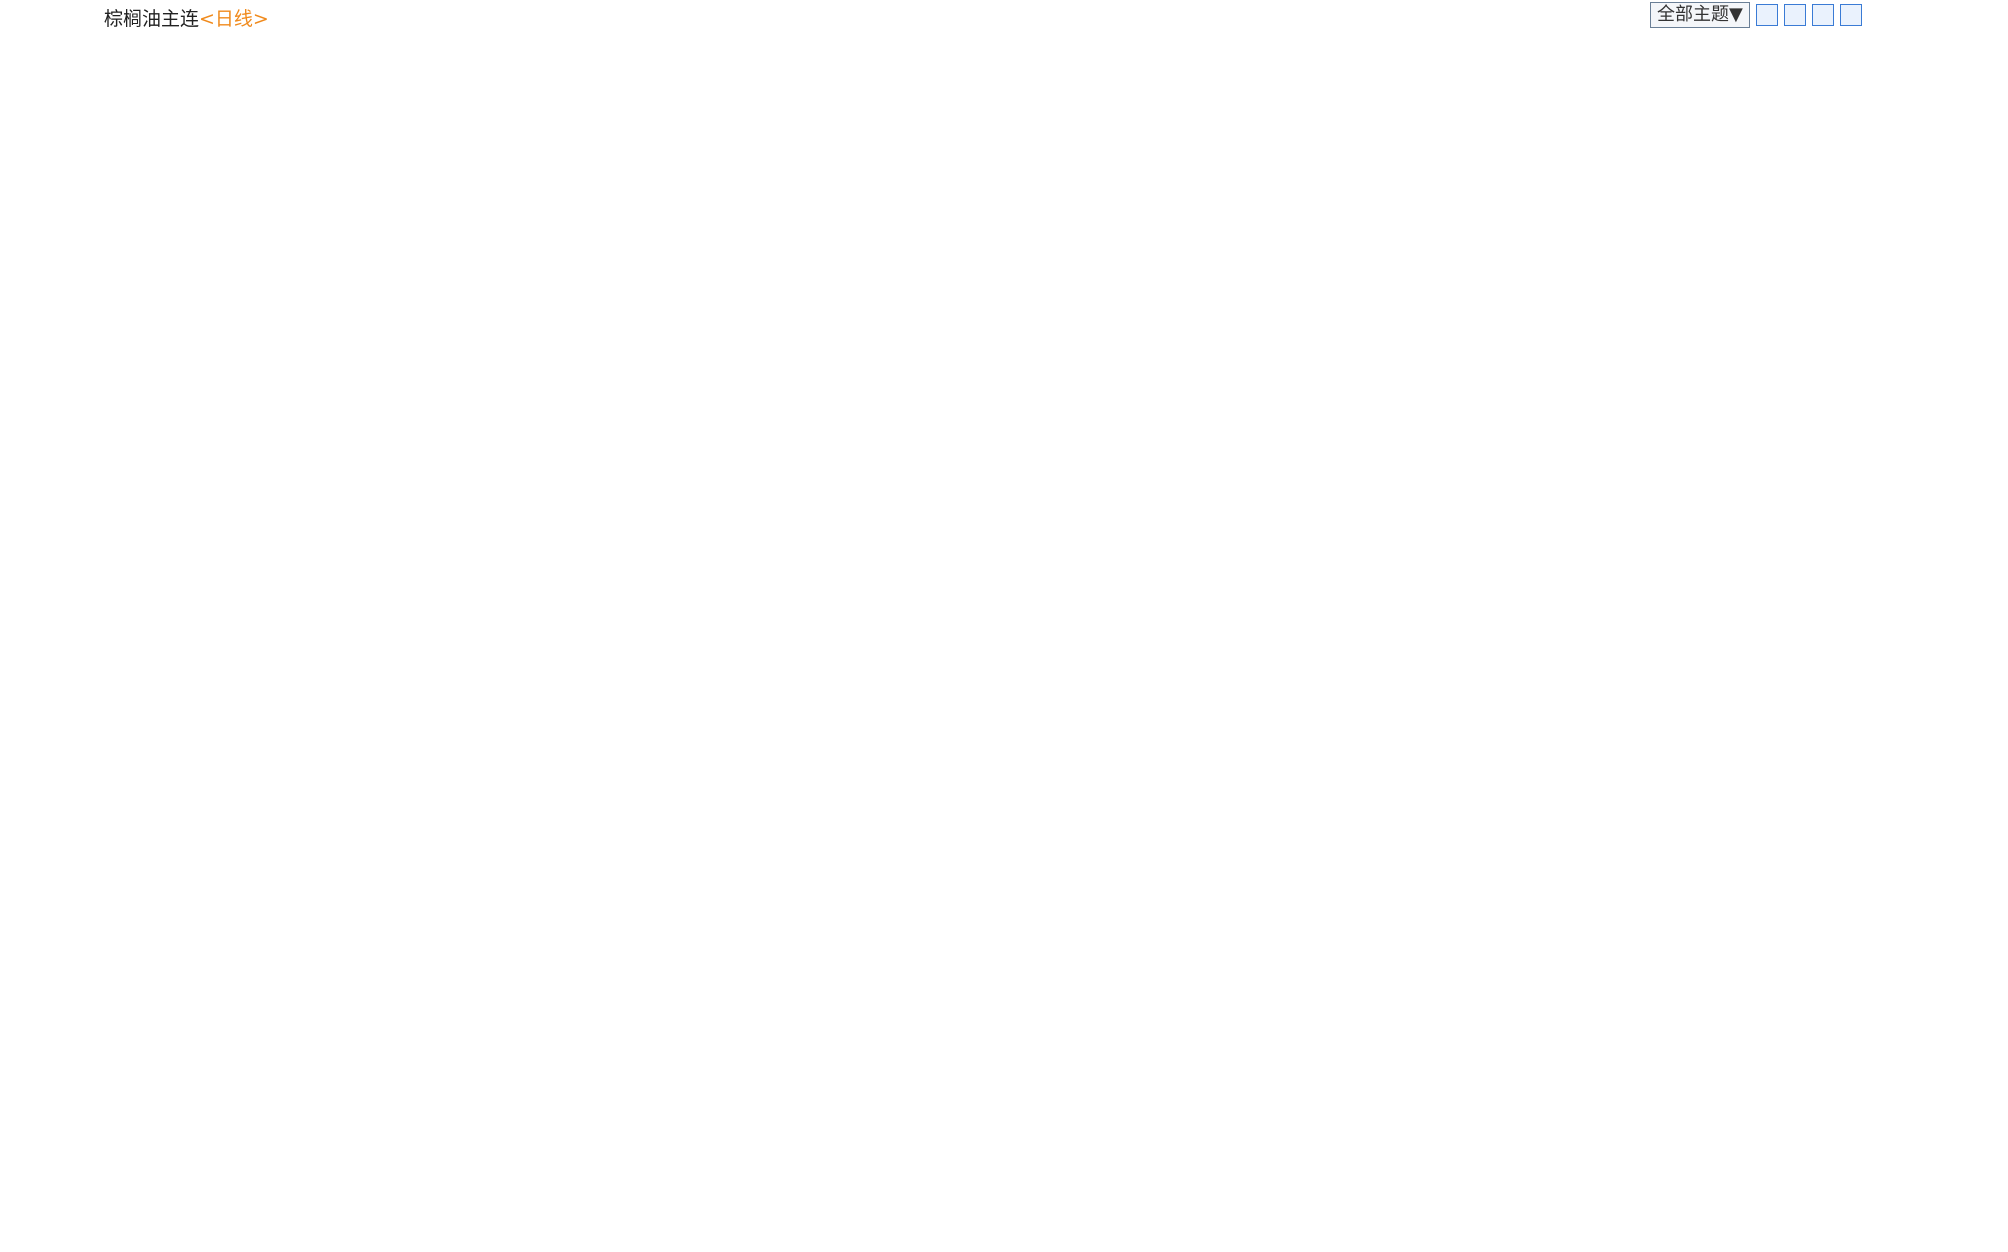 This screenshot has width=2008, height=1252. What do you see at coordinates (1946, 324) in the screenshot?
I see `y-tick-label: 11948.73` at bounding box center [1946, 324].